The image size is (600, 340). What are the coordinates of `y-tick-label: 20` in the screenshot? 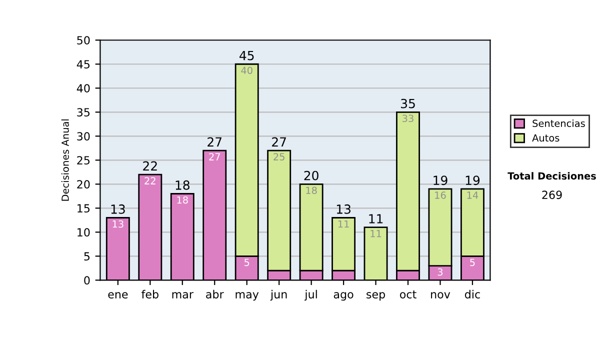 It's located at (83, 184).